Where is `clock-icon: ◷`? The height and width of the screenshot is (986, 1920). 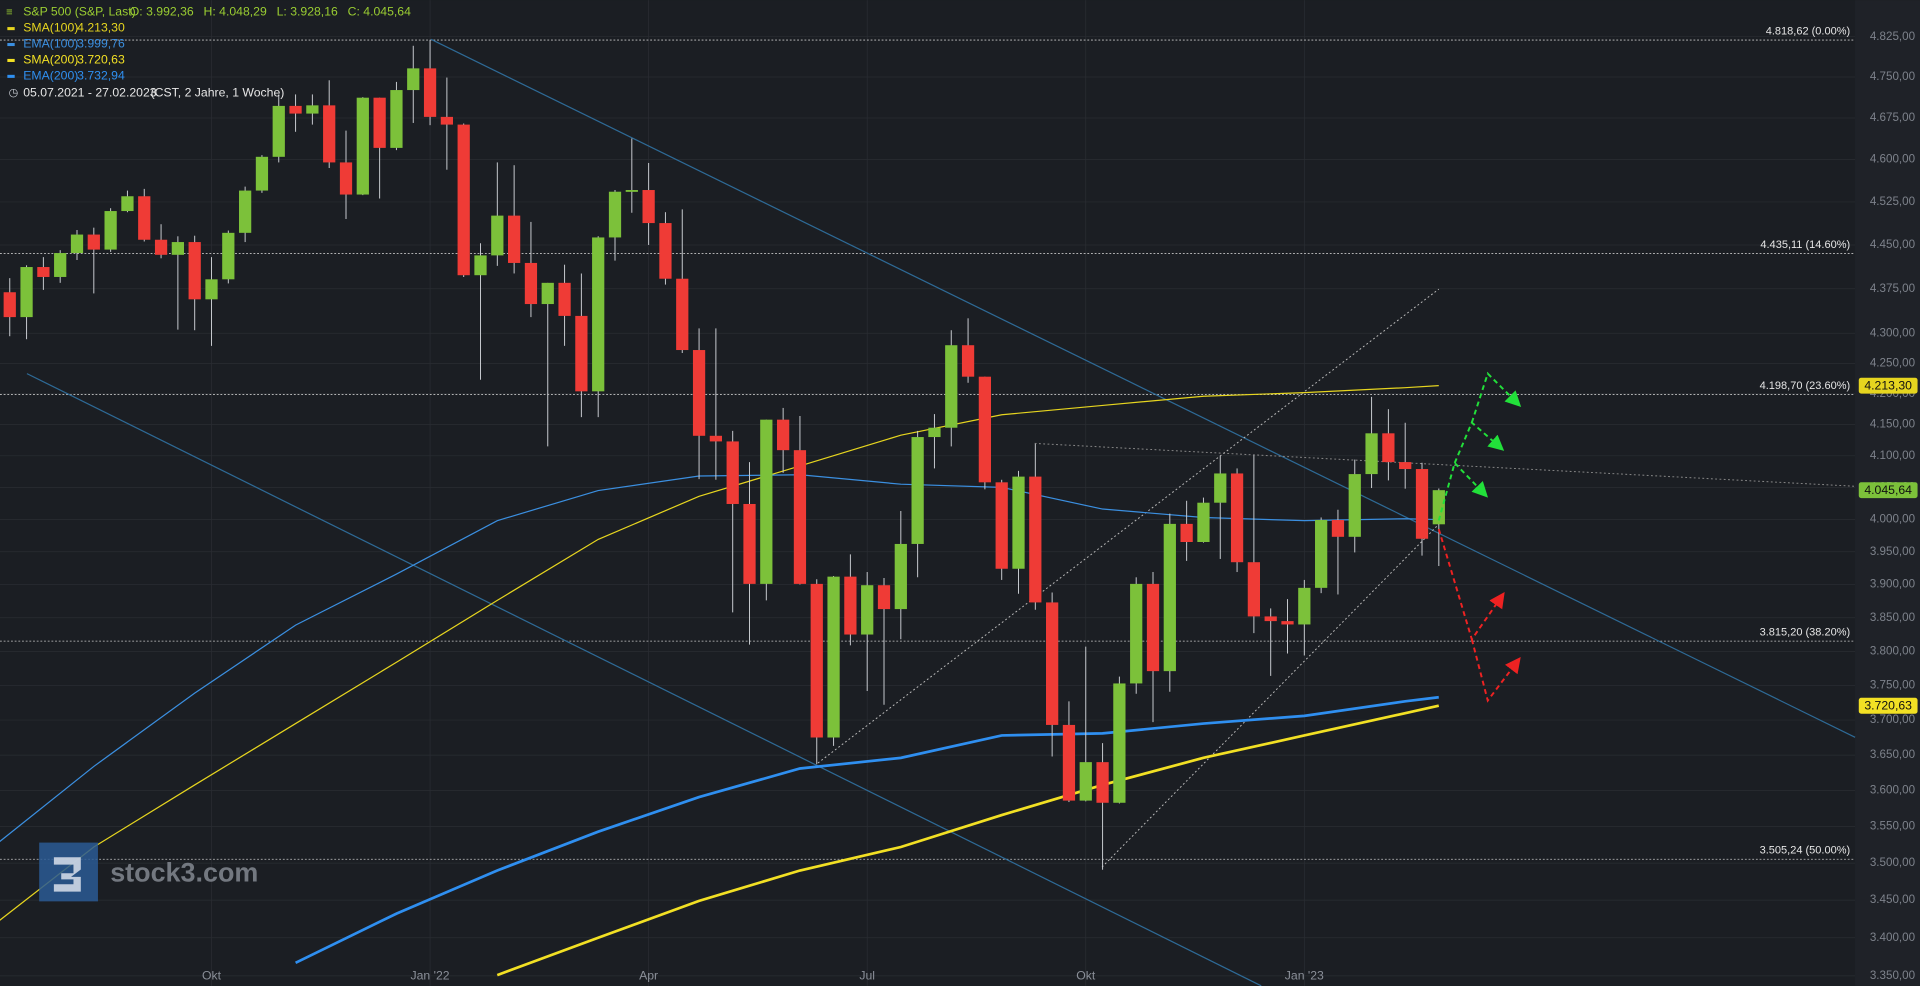
clock-icon: ◷ is located at coordinates (14, 93).